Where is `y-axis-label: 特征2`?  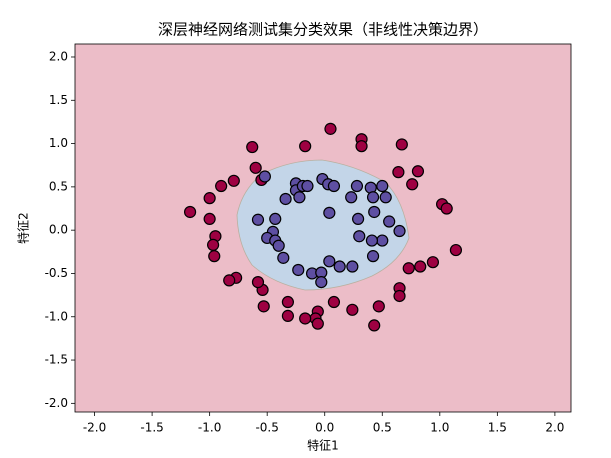
y-axis-label: 特征2 is located at coordinates (23, 228).